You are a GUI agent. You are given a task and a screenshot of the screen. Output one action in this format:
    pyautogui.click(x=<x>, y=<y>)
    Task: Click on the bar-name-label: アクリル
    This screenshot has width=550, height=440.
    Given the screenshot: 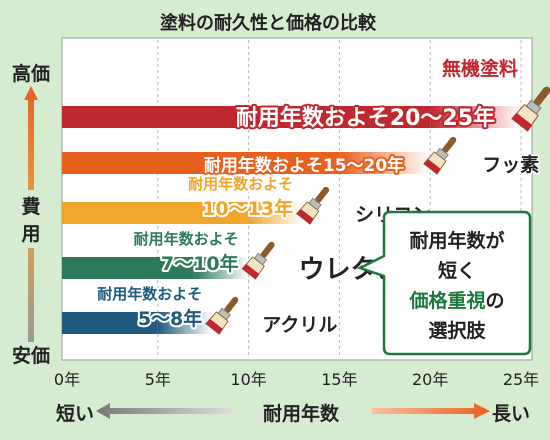 What is the action you would take?
    pyautogui.click(x=299, y=325)
    